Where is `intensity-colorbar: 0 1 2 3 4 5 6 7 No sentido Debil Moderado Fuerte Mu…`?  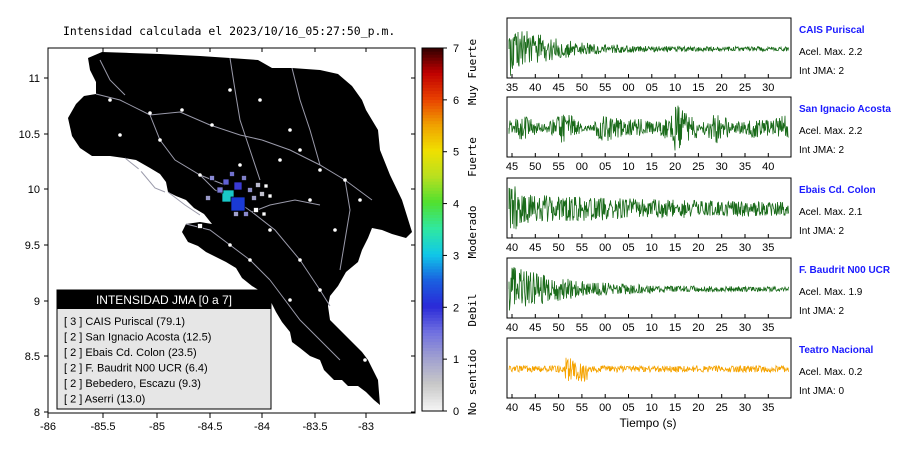 intensity-colorbar: 0 1 2 3 4 5 6 7 No sentido Debil Moderado Fuerte Mu… is located at coordinates (450, 228).